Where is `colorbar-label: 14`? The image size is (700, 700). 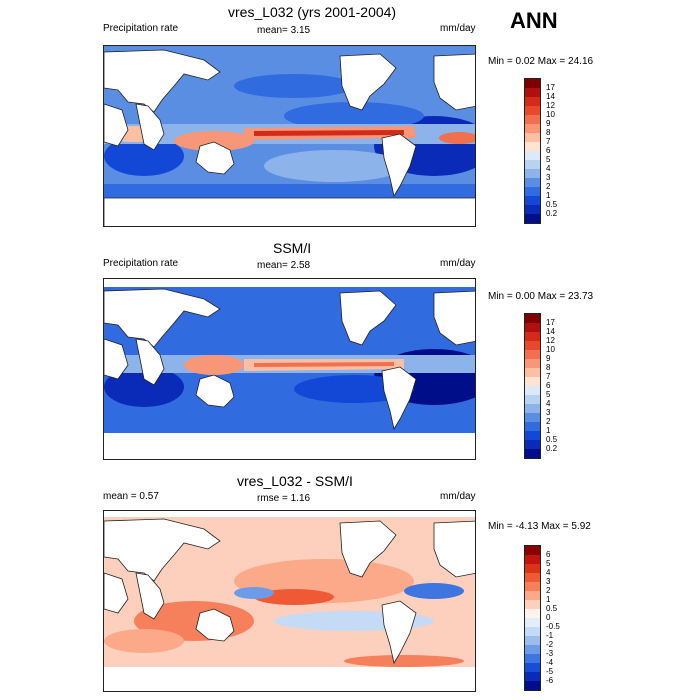
colorbar-label: 14 is located at coordinates (550, 96).